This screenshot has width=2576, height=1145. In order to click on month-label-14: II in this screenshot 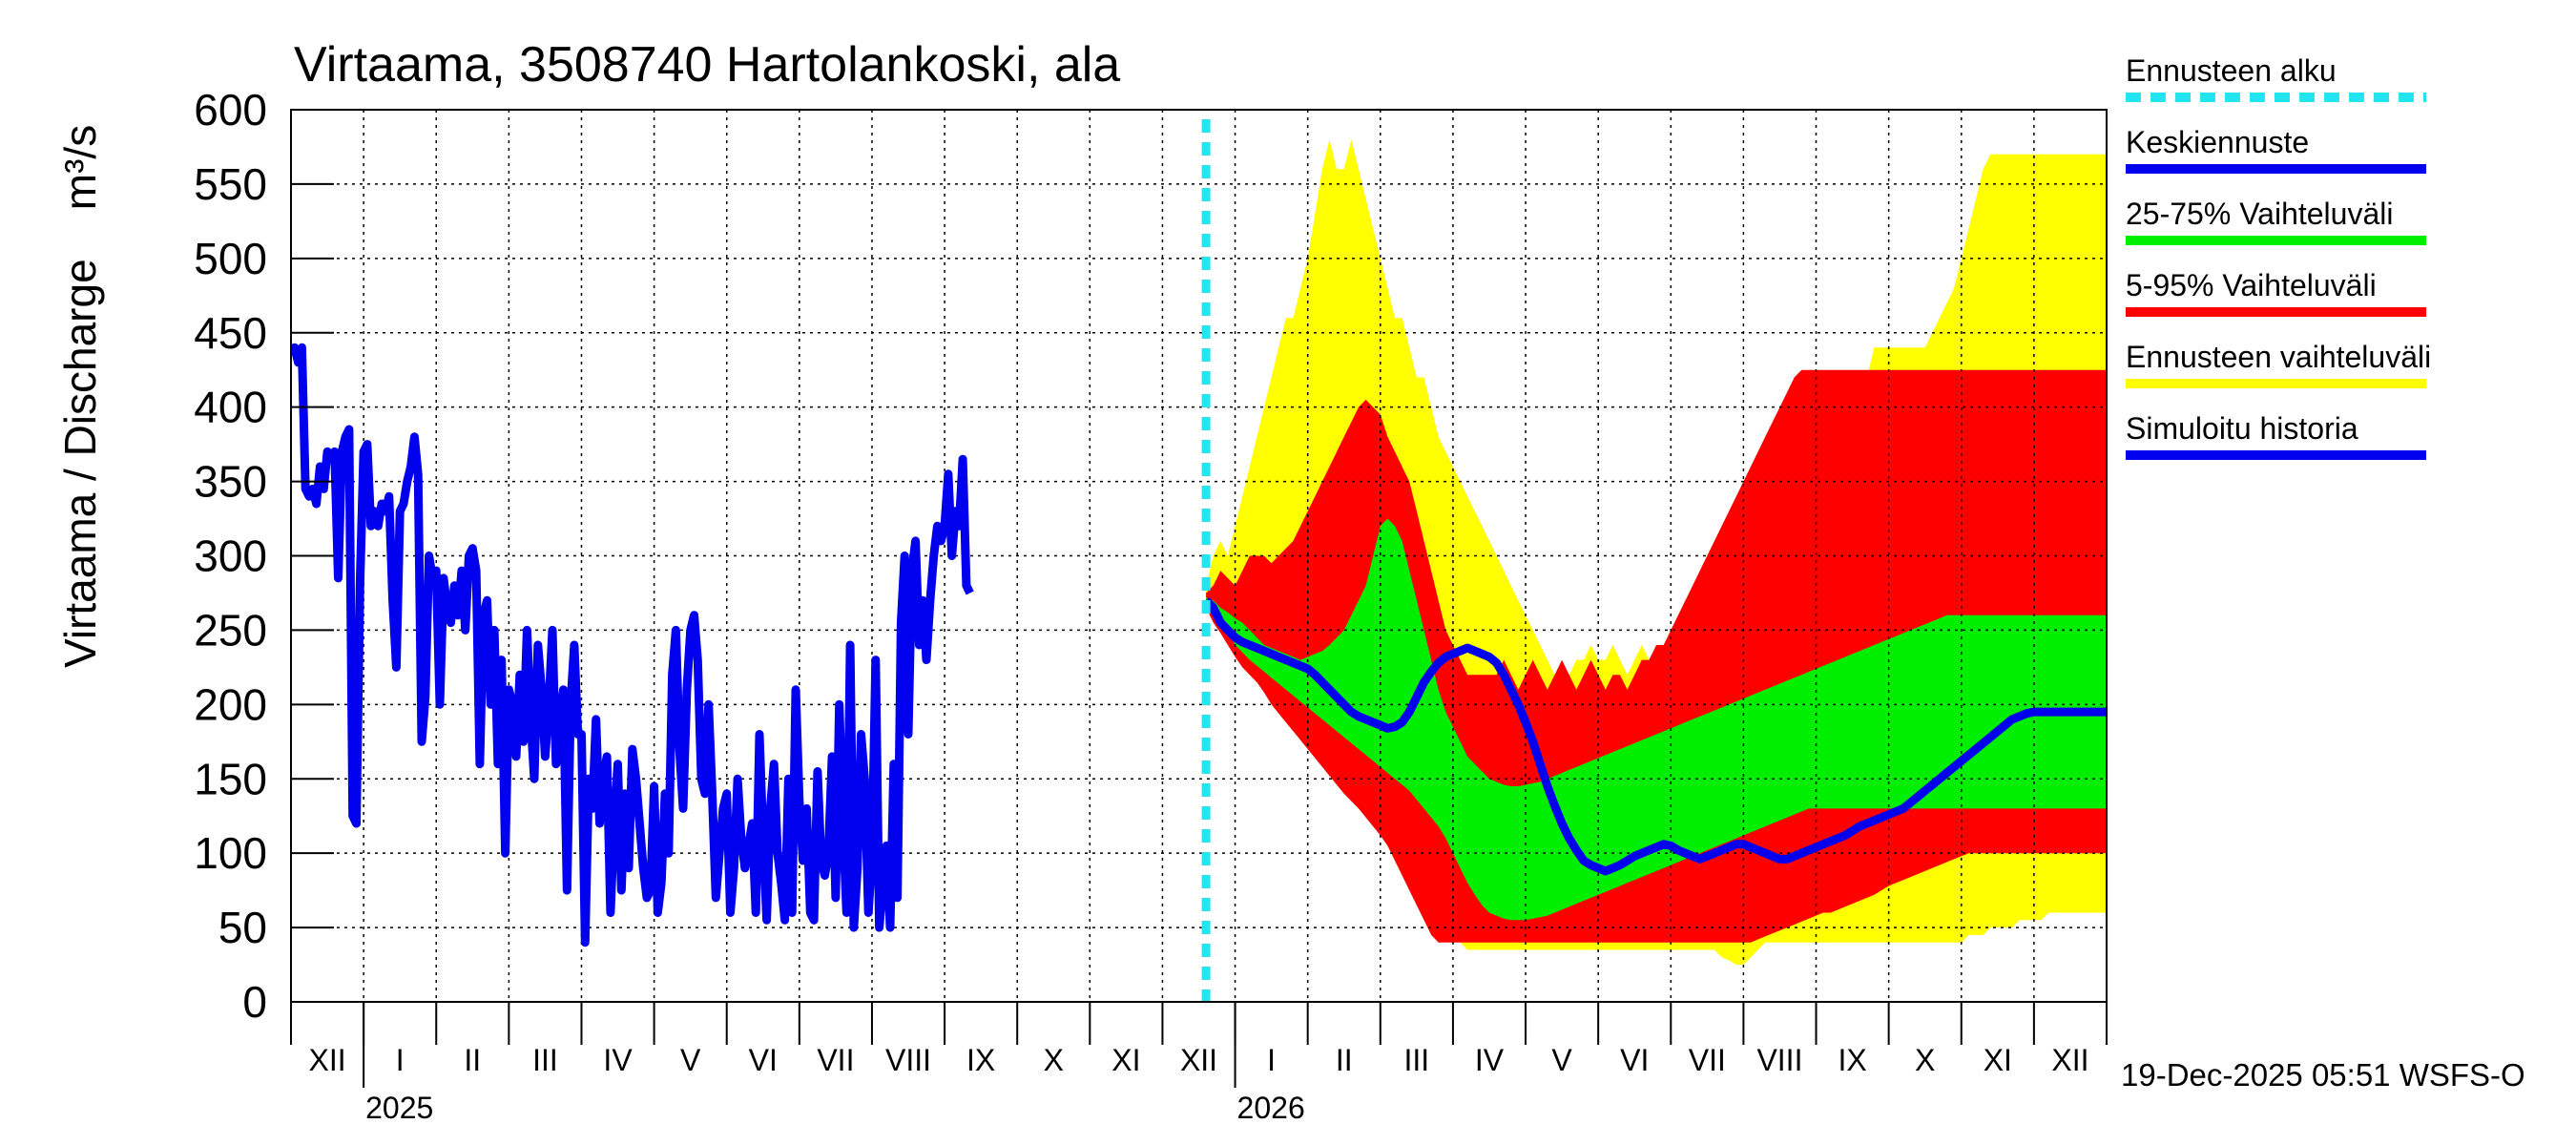, I will do `click(1344, 1060)`.